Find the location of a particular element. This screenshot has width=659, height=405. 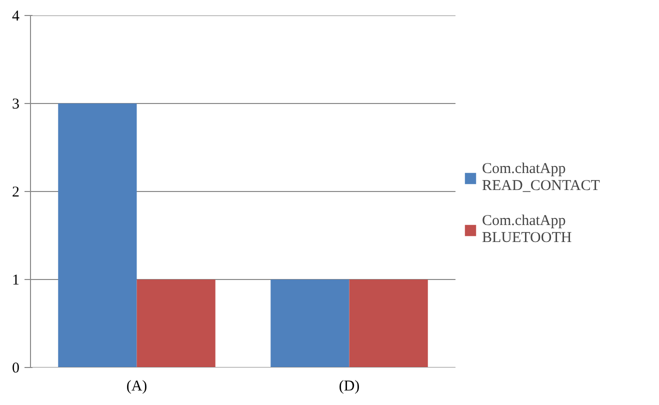

legend-label: Com.chatApp READ_CONTACT is located at coordinates (541, 178).